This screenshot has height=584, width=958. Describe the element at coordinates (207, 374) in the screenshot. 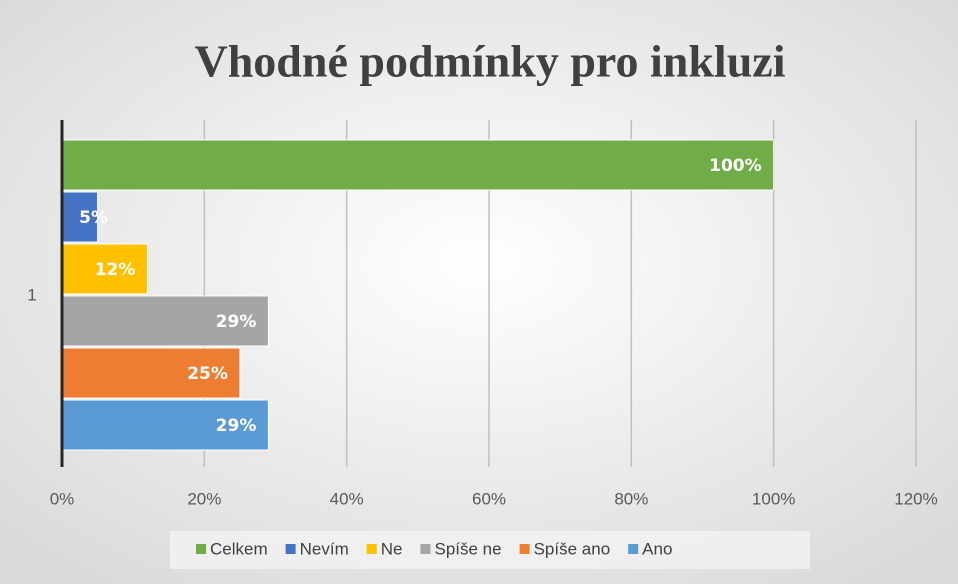

I see `data-label: 25%` at that location.